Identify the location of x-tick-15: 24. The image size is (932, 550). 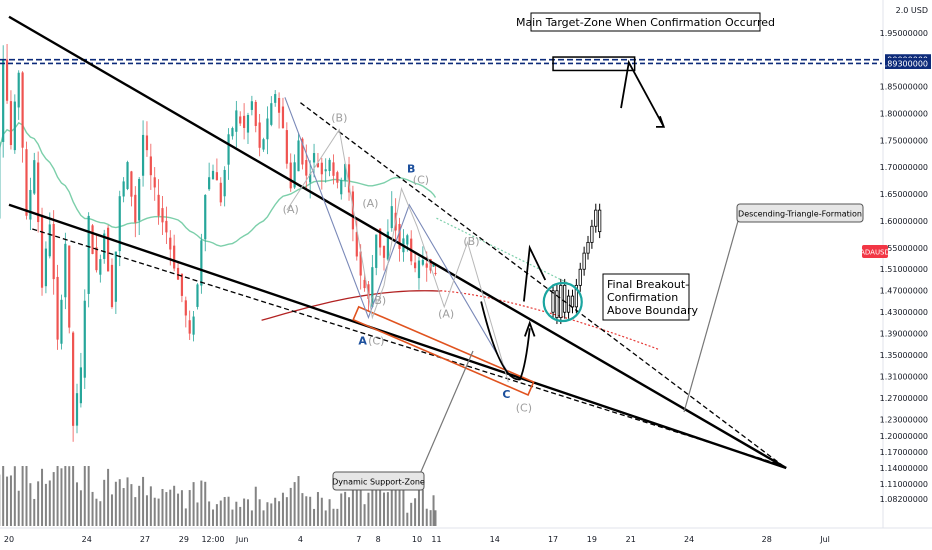
(689, 539).